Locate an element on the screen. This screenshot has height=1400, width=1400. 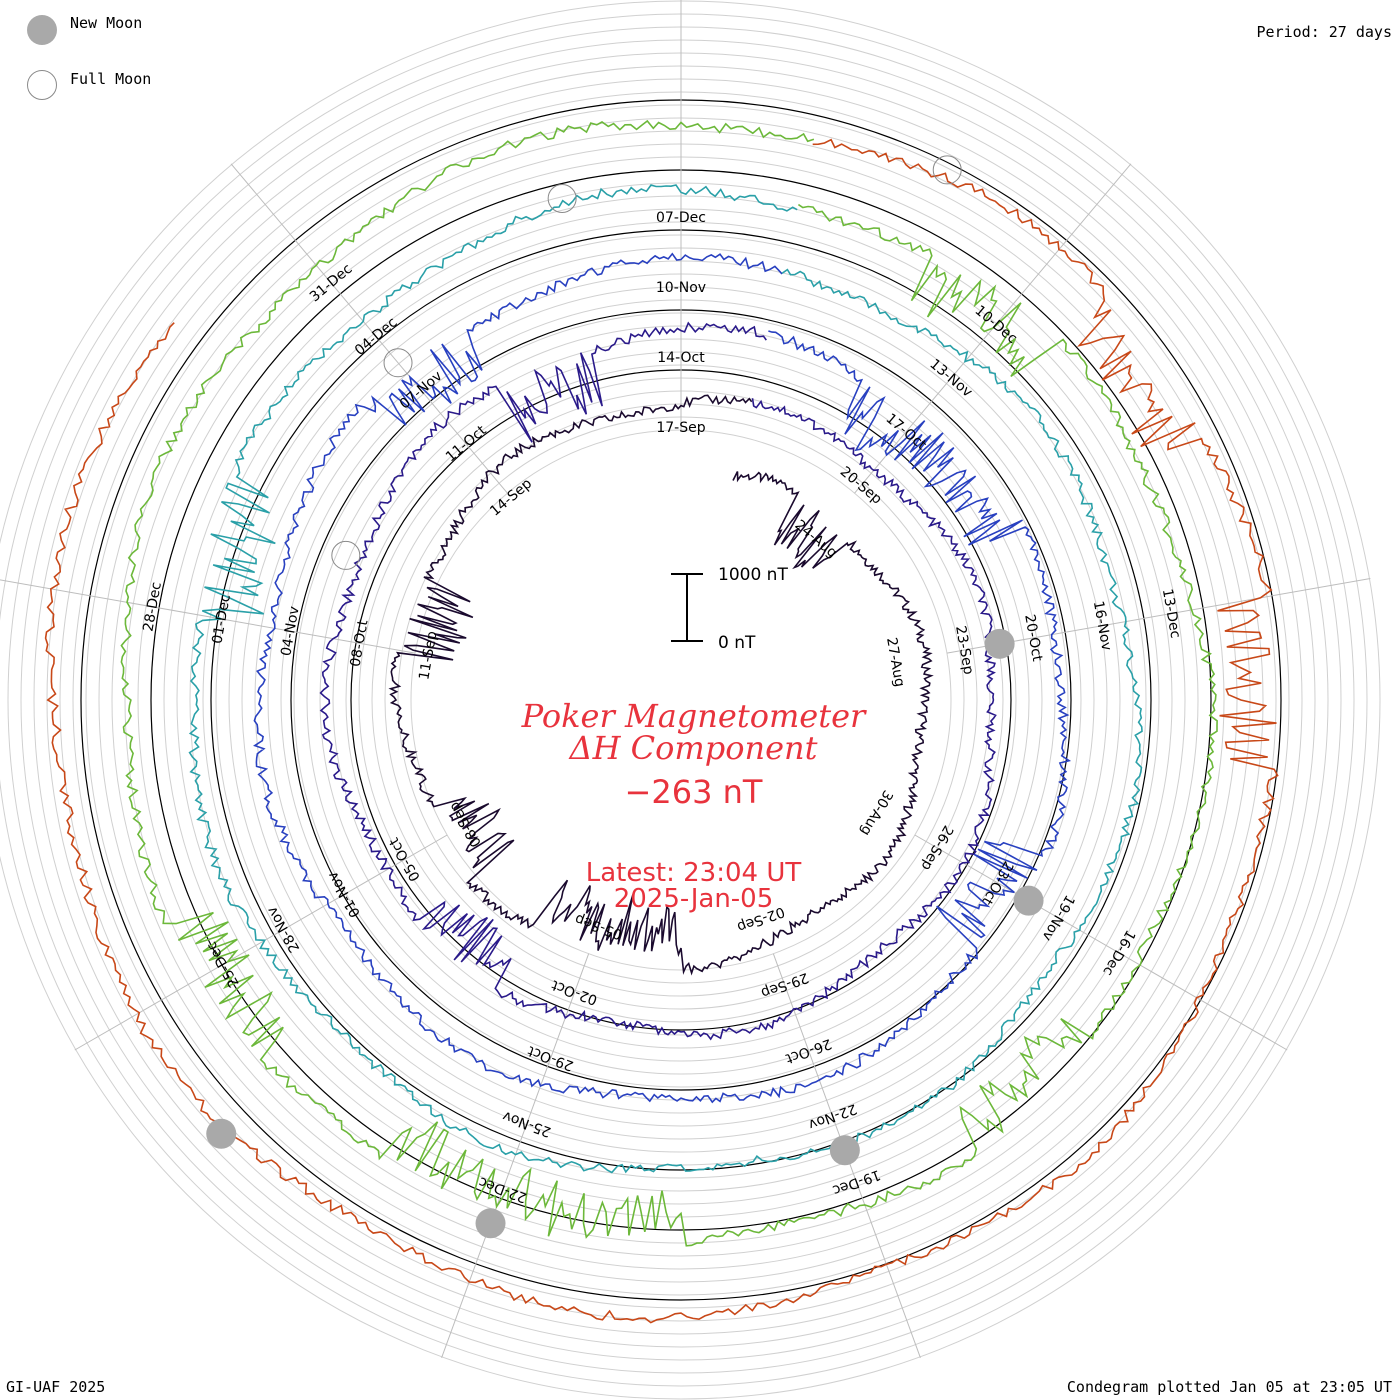
date-label: 29-Sep is located at coordinates (785, 985).